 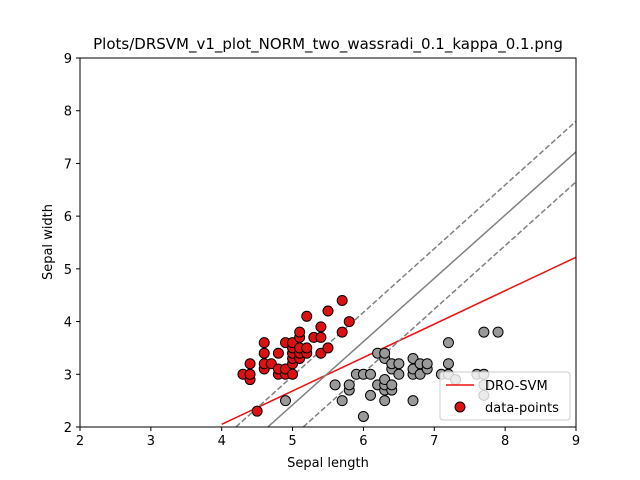 I want to click on legend-label-datapoints: data-points, so click(x=522, y=408).